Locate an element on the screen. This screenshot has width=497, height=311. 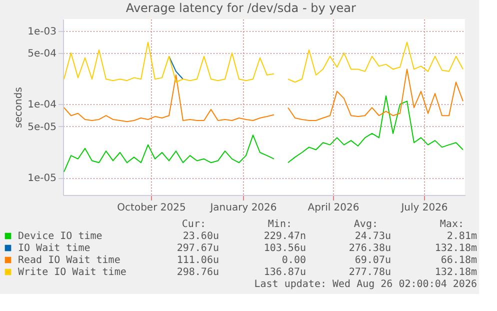
legend-label: IO Wait time is located at coordinates (54, 248).